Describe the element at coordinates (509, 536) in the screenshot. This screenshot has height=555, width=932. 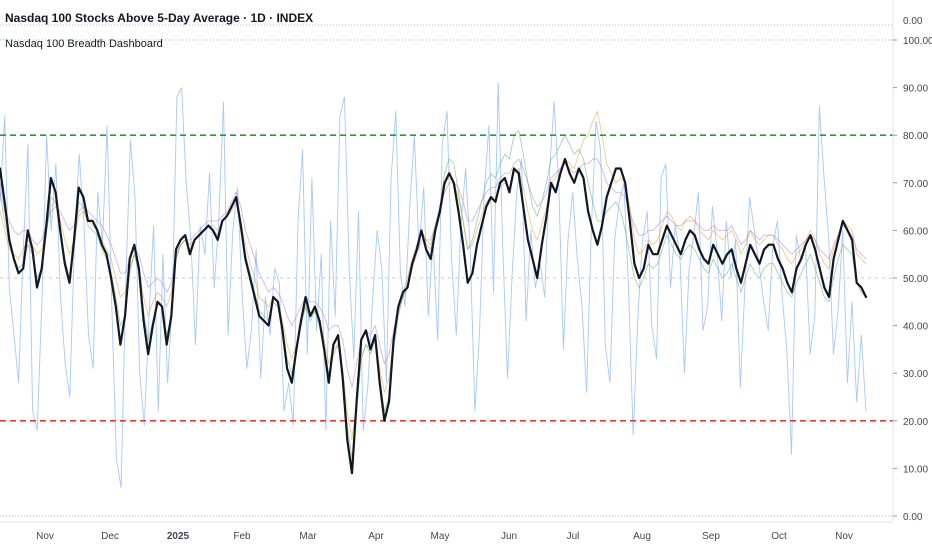
I see `x-tick-label: Jun` at that location.